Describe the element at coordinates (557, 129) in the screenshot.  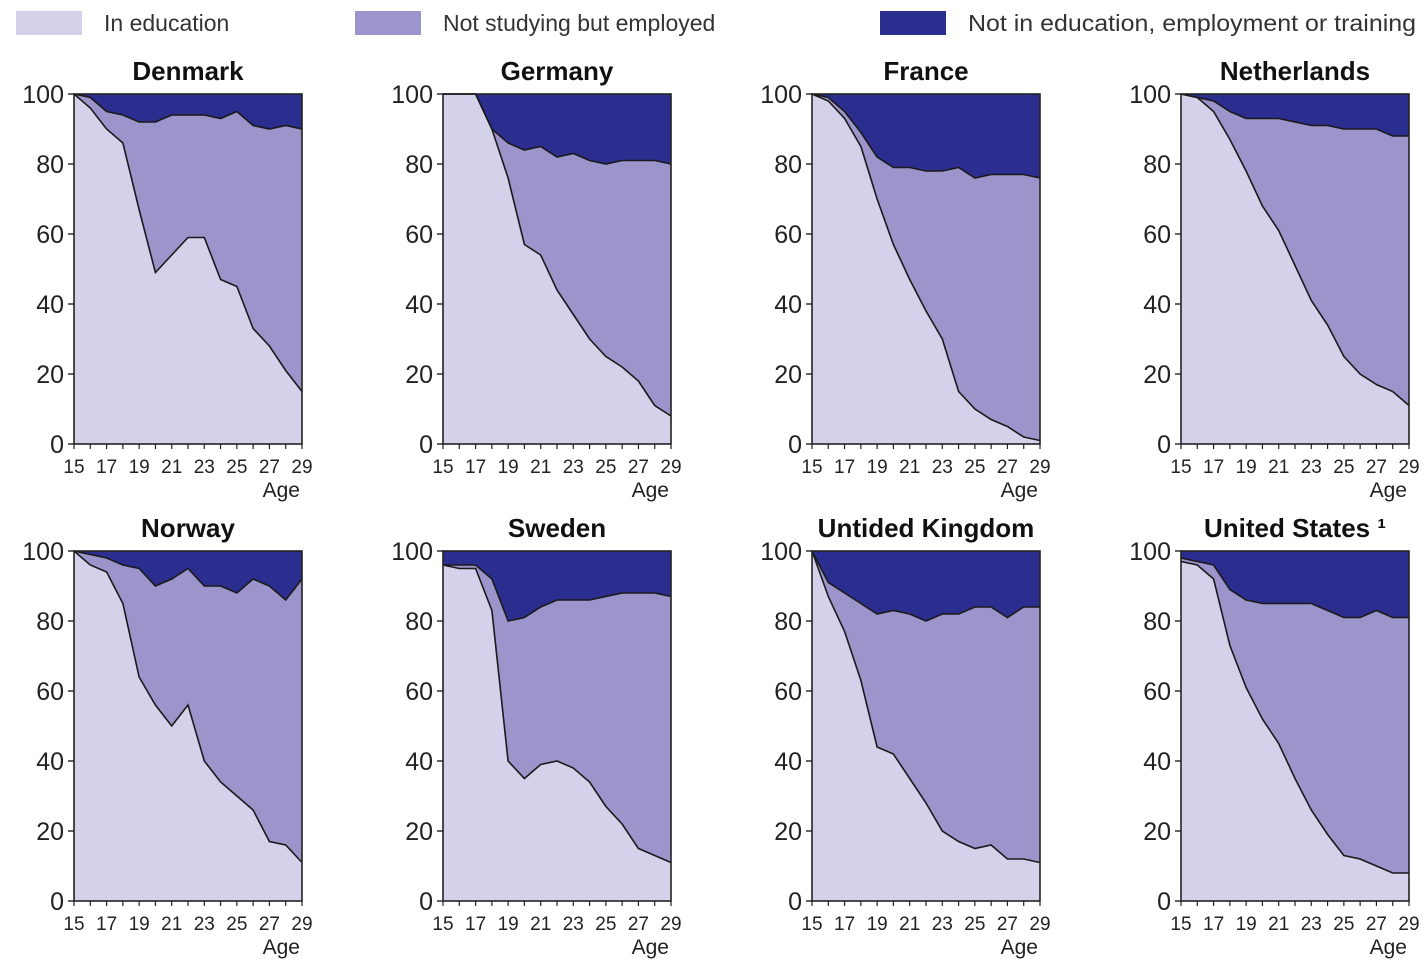
I see `area-not-in-education-employment-or-training-germany` at that location.